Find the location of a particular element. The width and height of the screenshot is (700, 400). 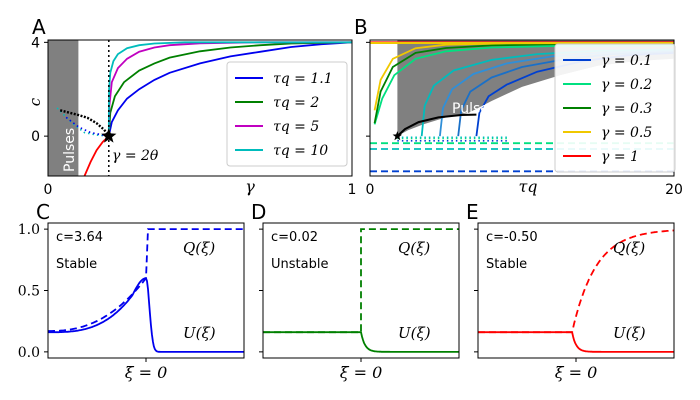

legend-label: τq = 1.1 is located at coordinates (303, 79).